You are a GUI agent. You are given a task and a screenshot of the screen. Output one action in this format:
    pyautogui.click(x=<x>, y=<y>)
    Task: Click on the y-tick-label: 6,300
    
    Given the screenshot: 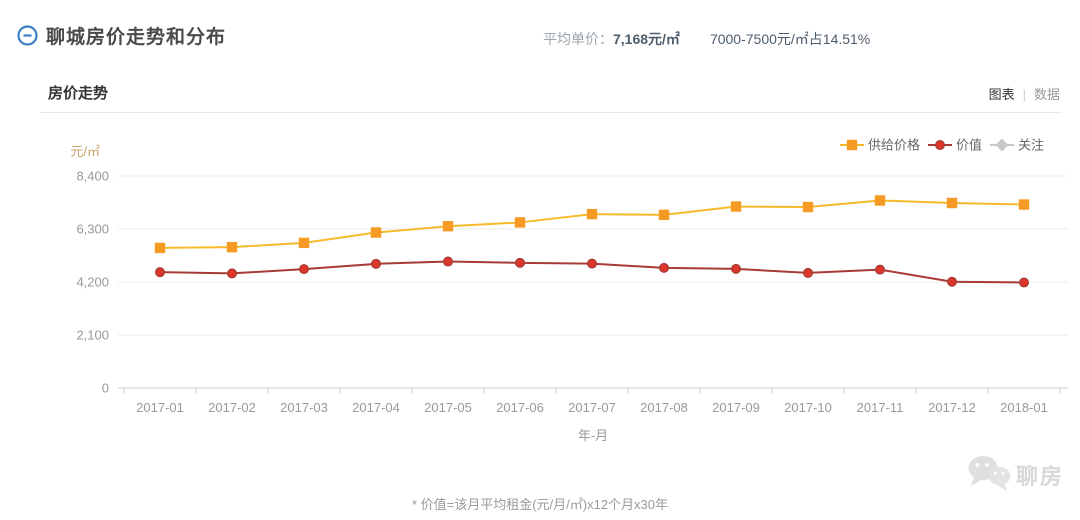 What is the action you would take?
    pyautogui.click(x=92, y=229)
    